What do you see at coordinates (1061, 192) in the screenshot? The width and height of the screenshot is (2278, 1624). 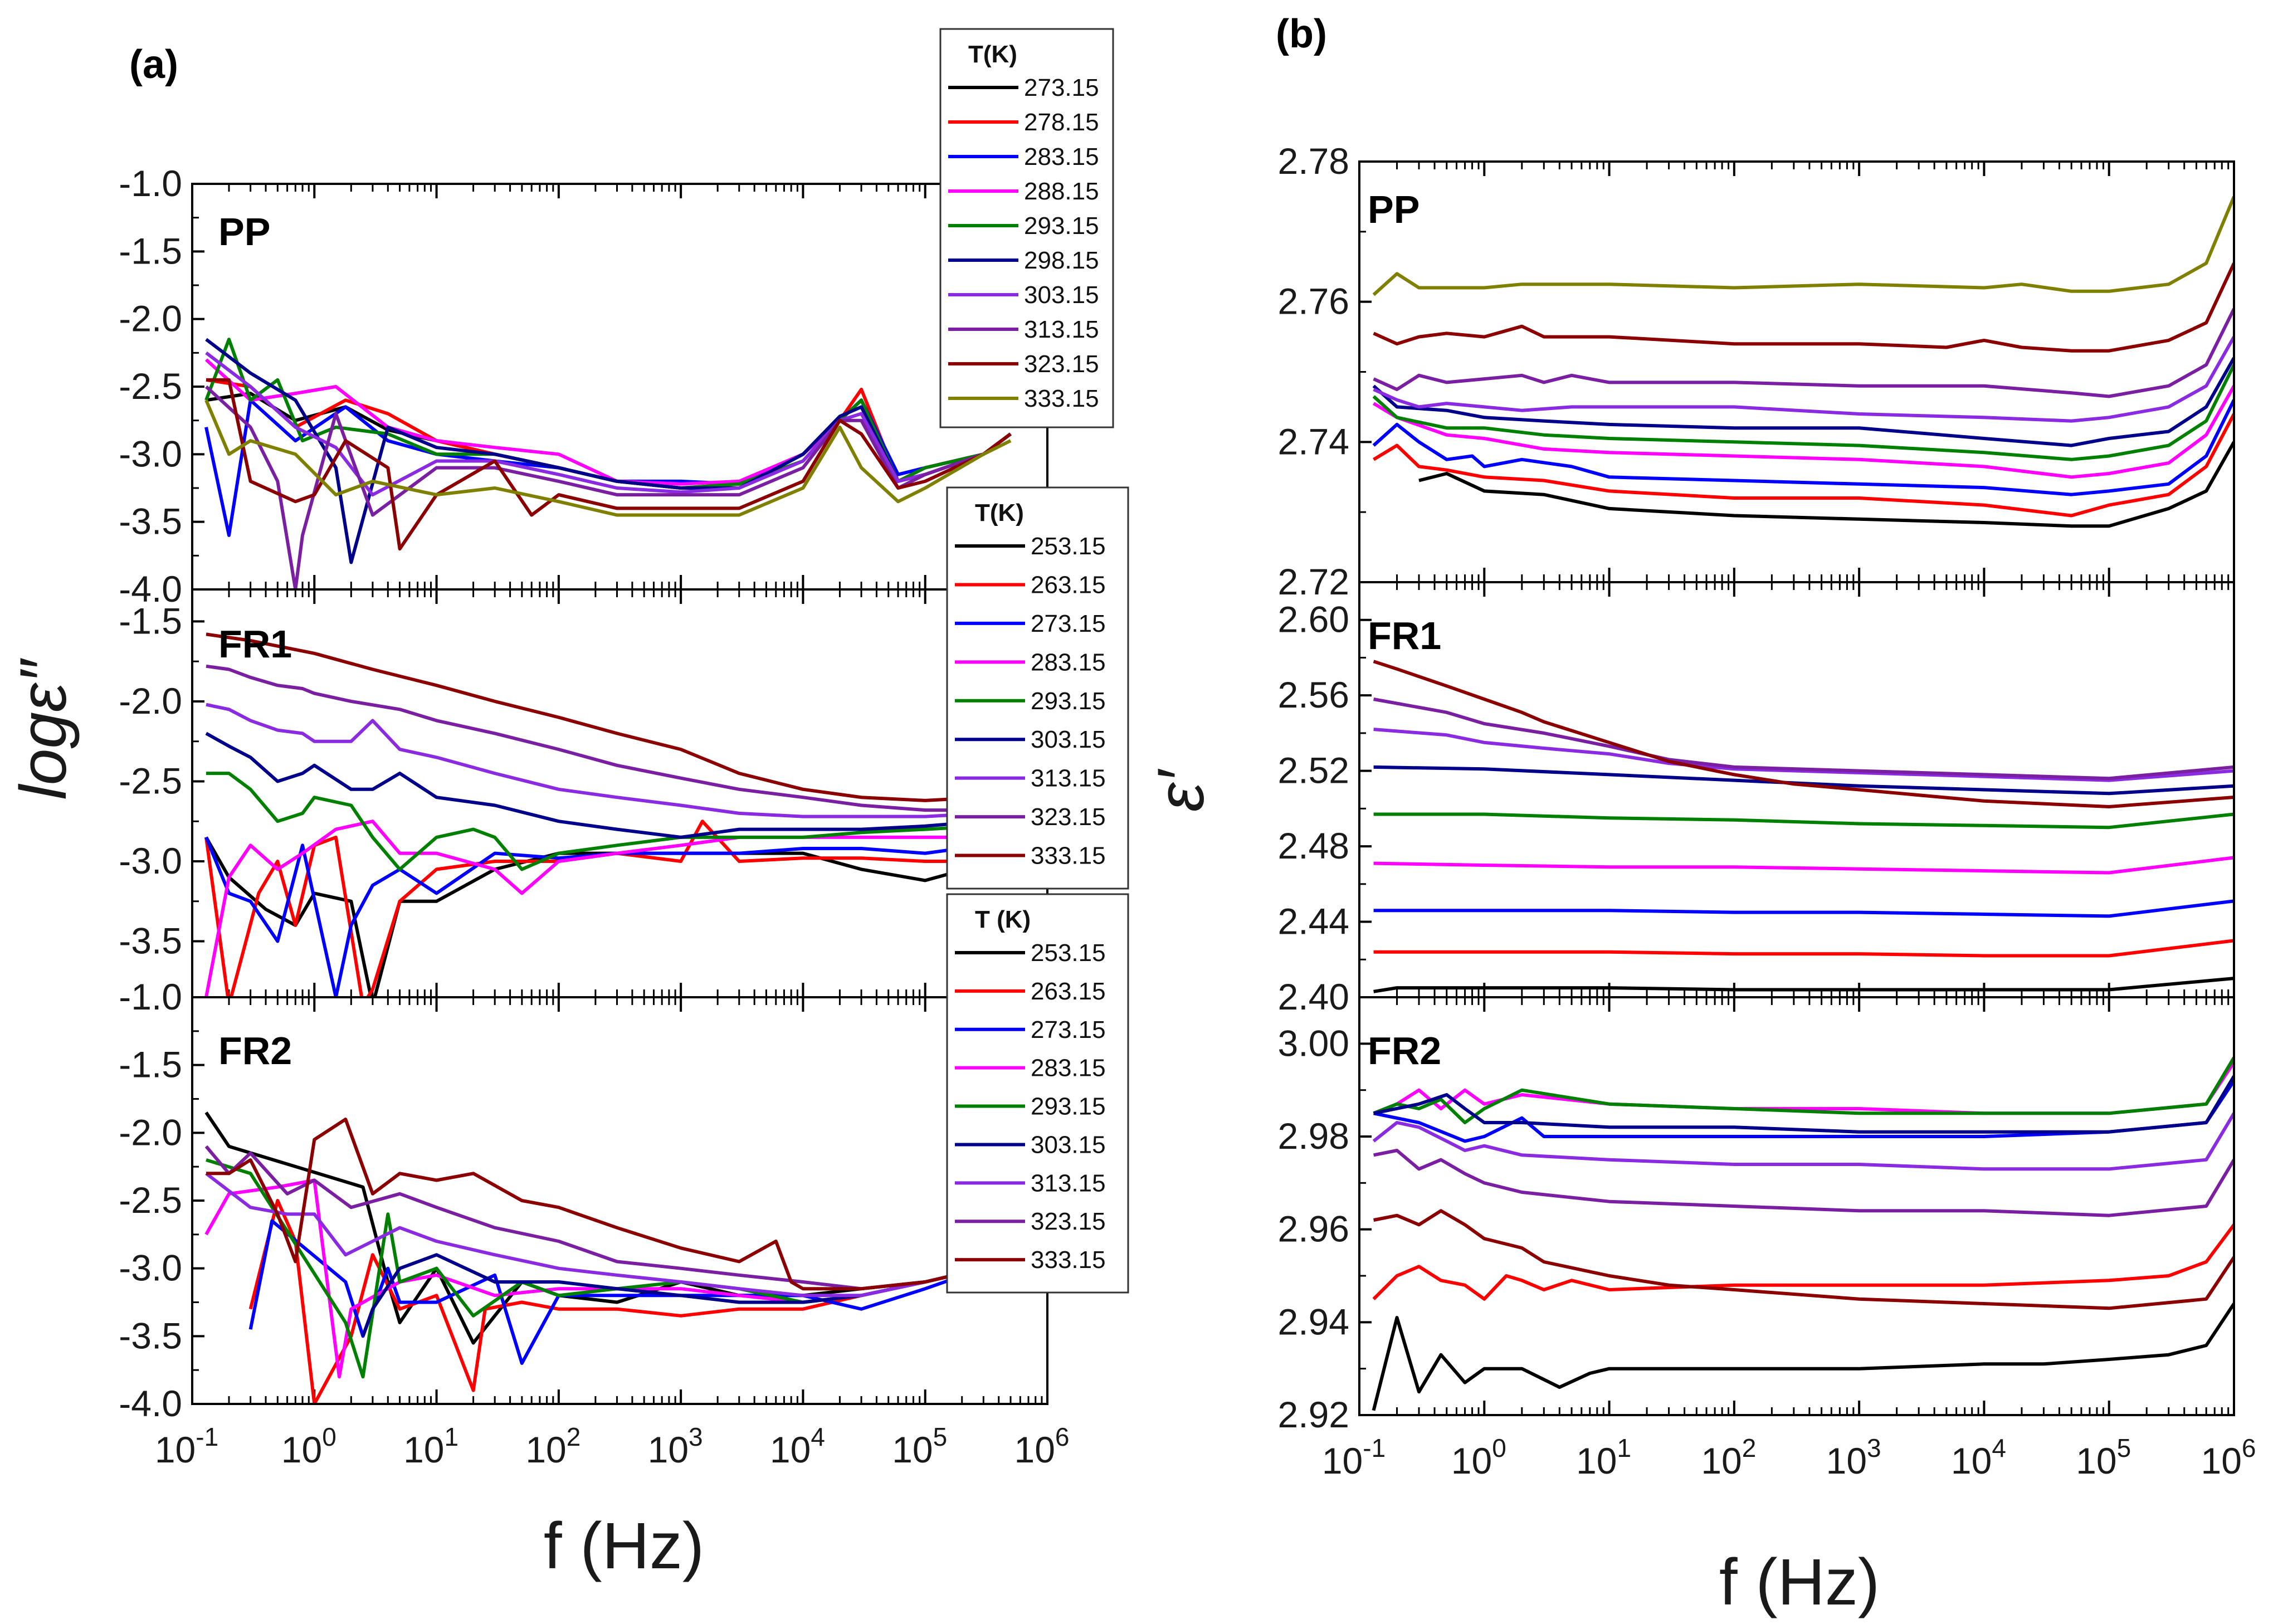 I see `legend-entry: 288.15` at bounding box center [1061, 192].